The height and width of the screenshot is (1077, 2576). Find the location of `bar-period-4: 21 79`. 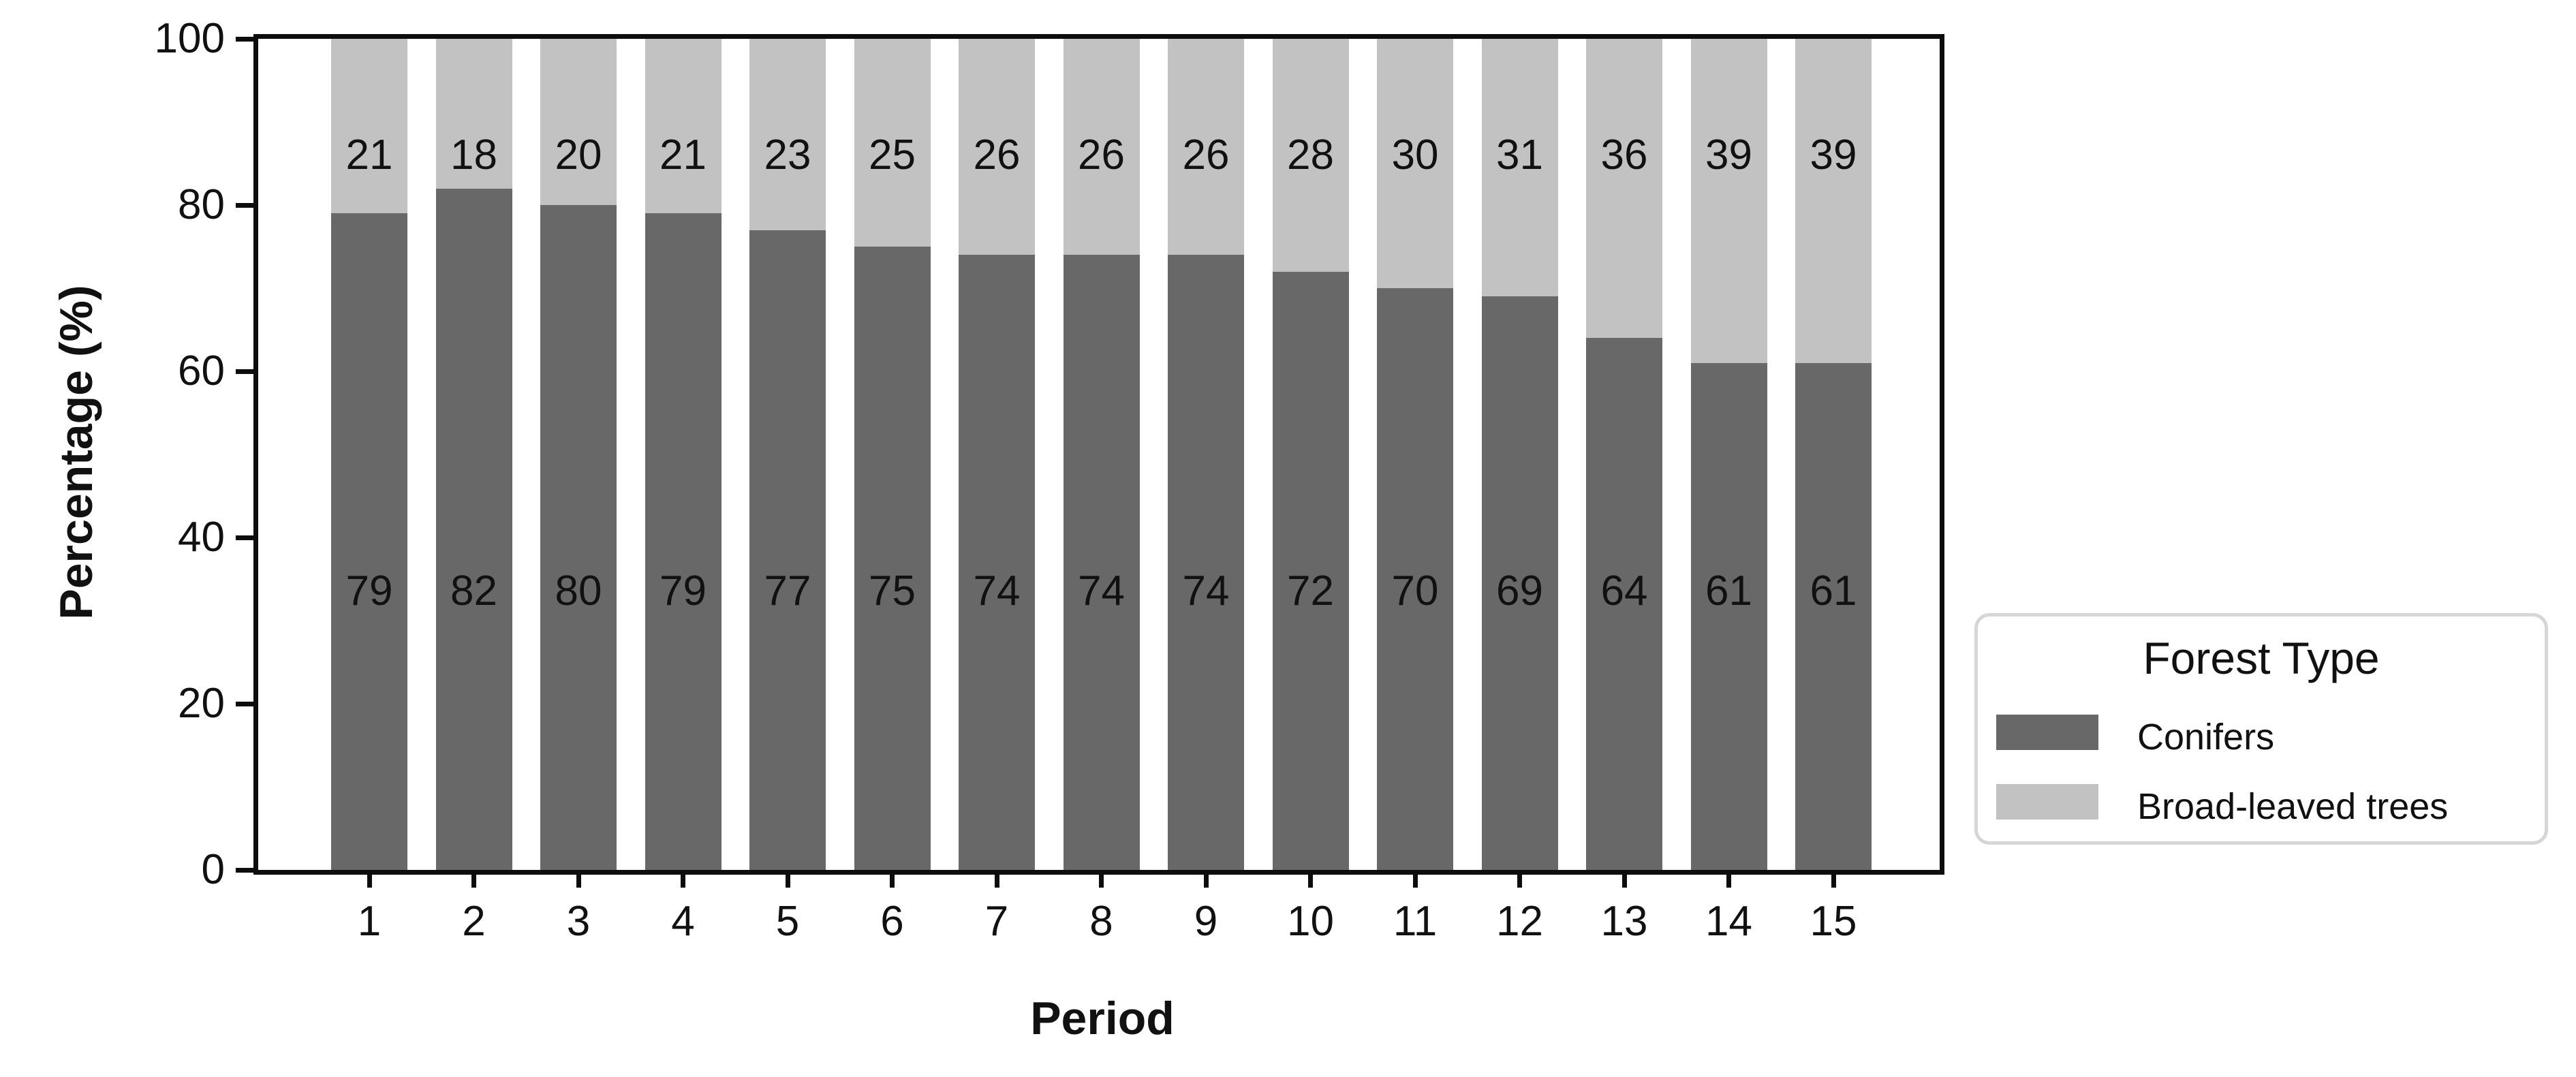

bar-period-4: 21 79 is located at coordinates (683, 455).